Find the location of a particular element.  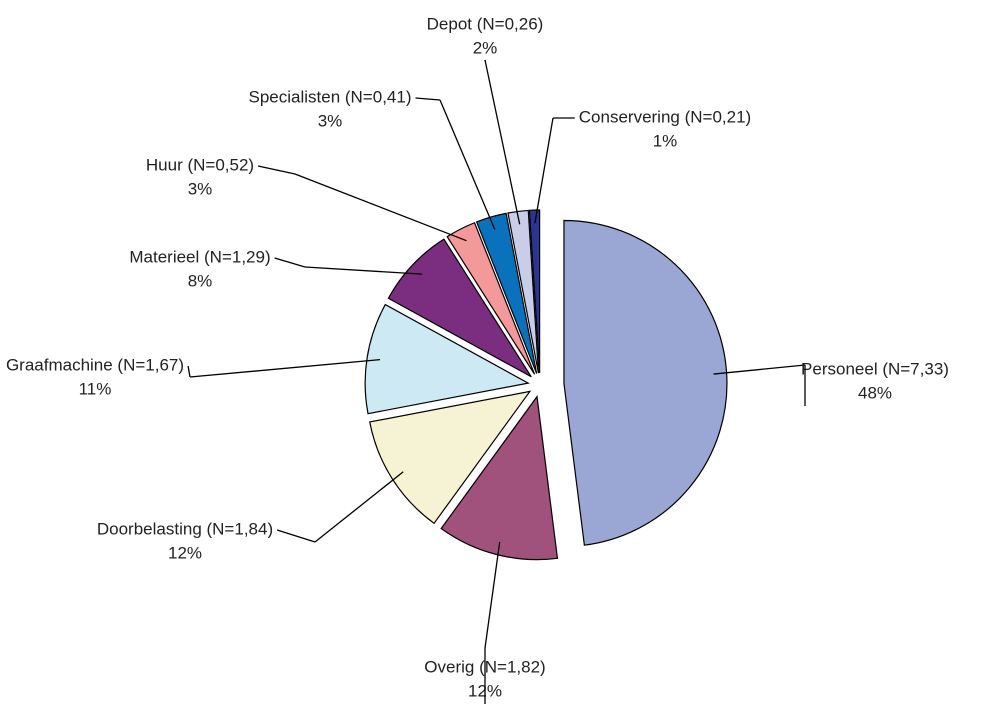

slice-label: Materieel (N=1,29) is located at coordinates (199, 256).